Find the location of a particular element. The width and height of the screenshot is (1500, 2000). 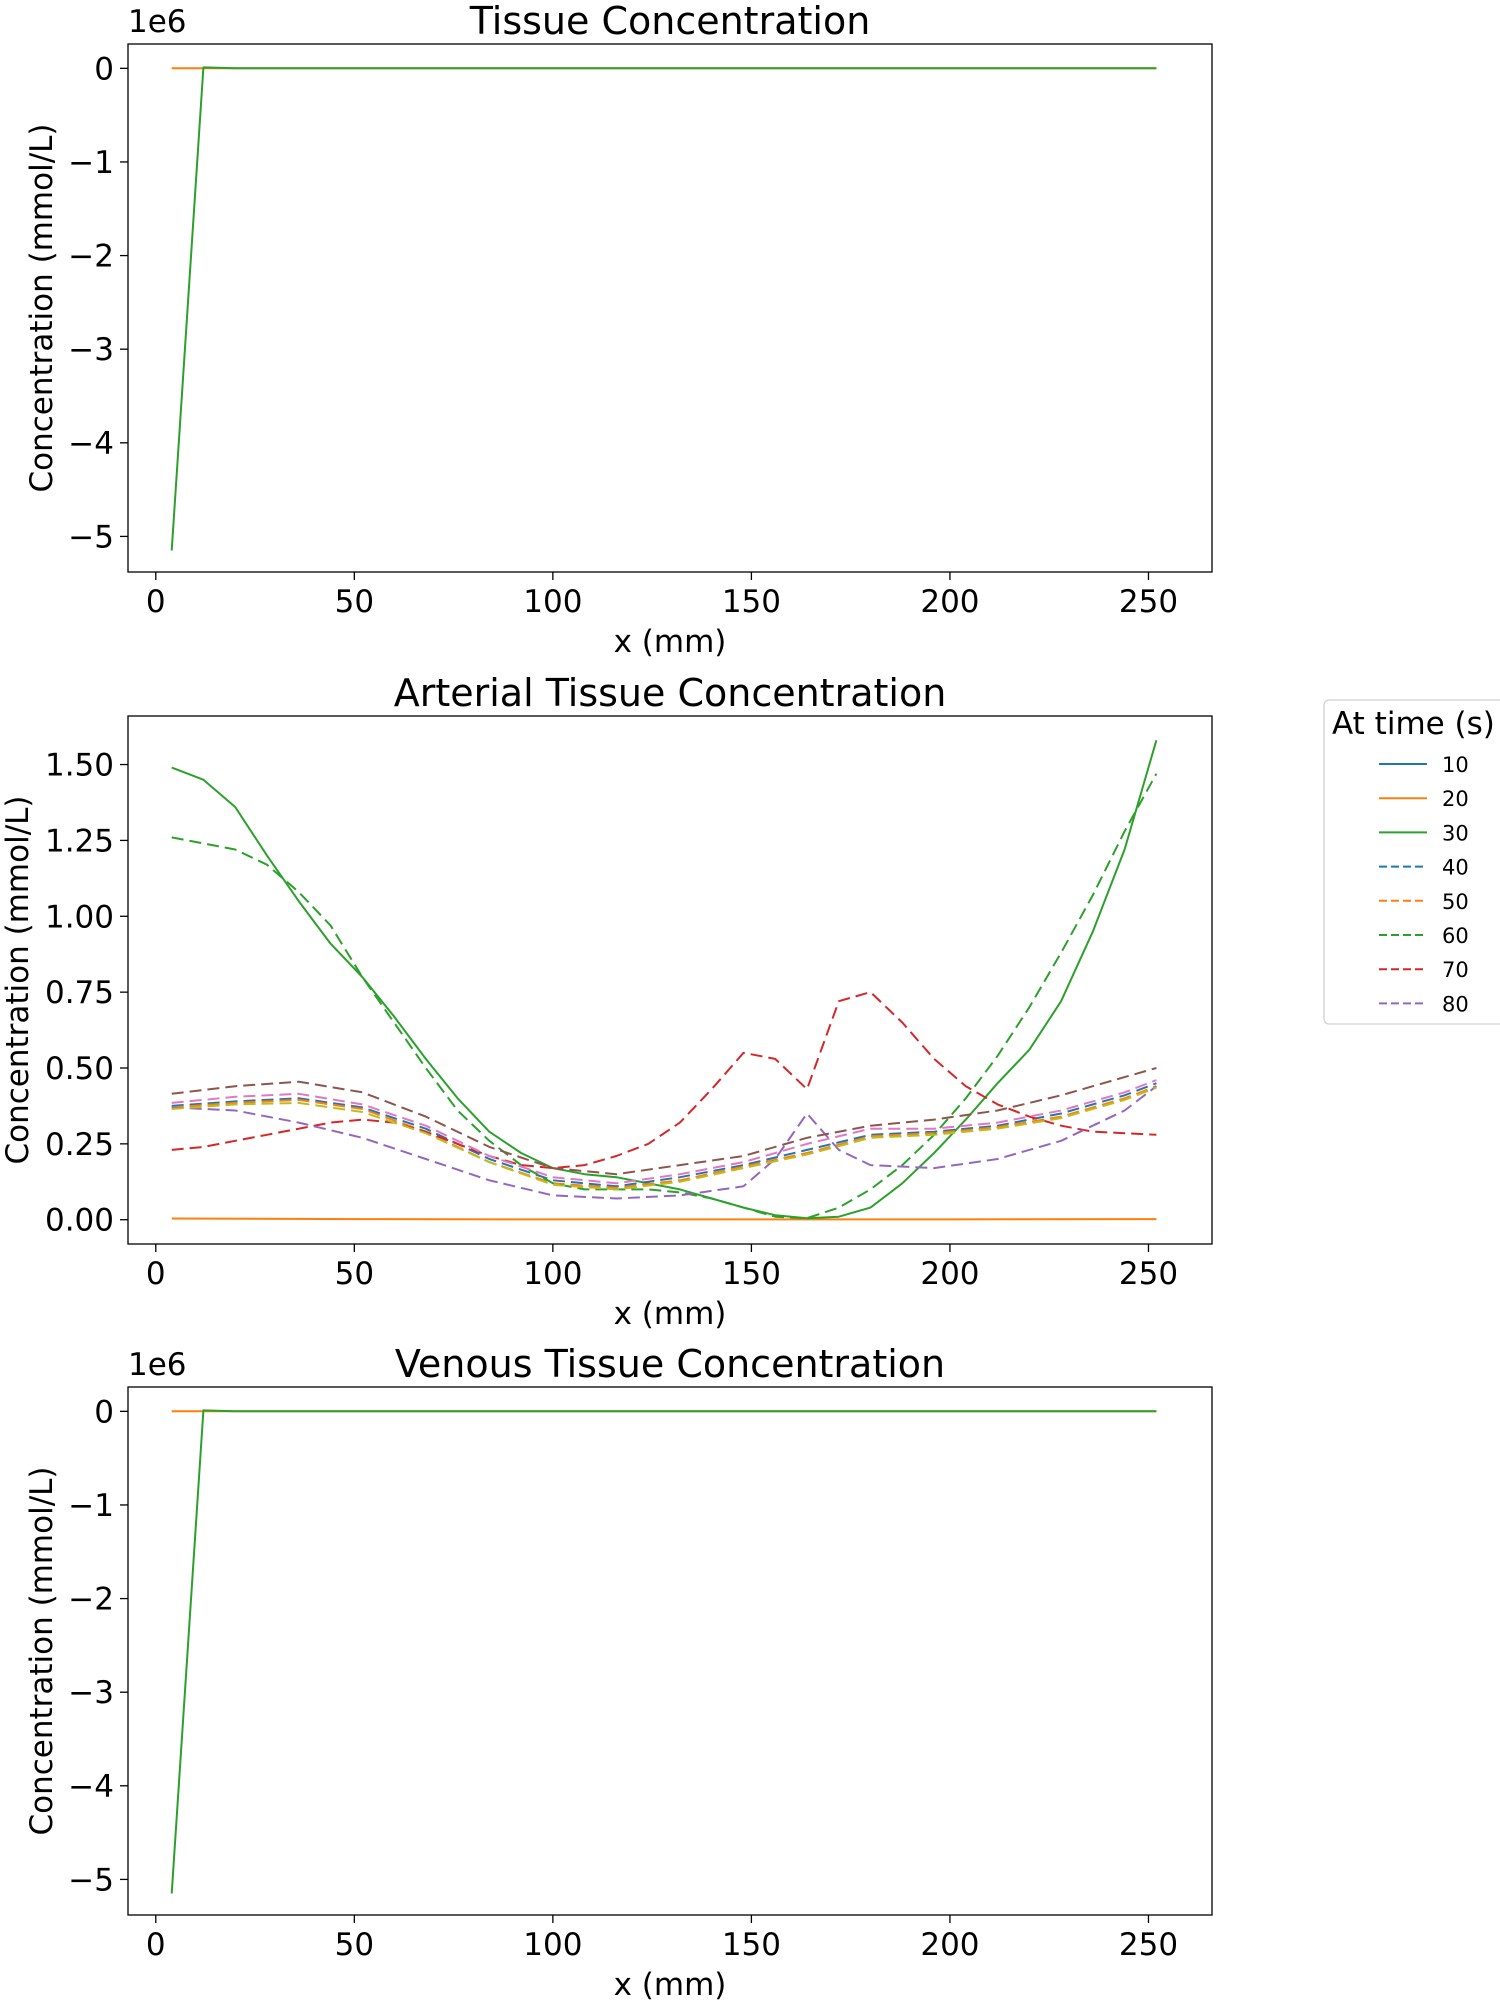

legend-label-10: 10 is located at coordinates (1455, 765).